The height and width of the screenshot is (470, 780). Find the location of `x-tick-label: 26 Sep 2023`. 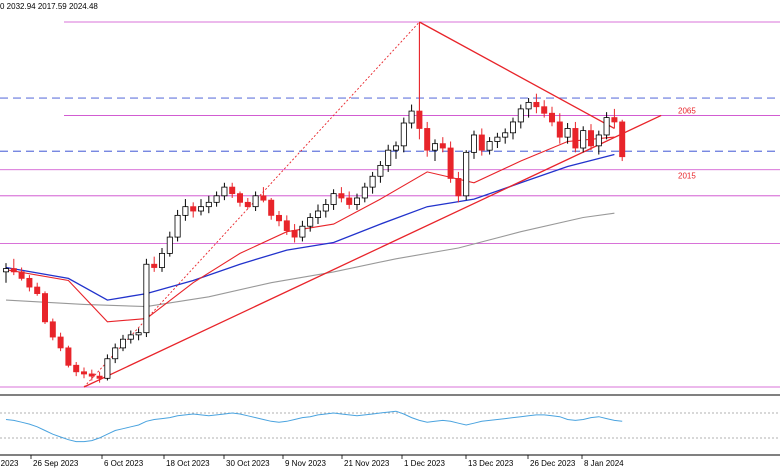

x-tick-label: 26 Sep 2023 is located at coordinates (56, 463).